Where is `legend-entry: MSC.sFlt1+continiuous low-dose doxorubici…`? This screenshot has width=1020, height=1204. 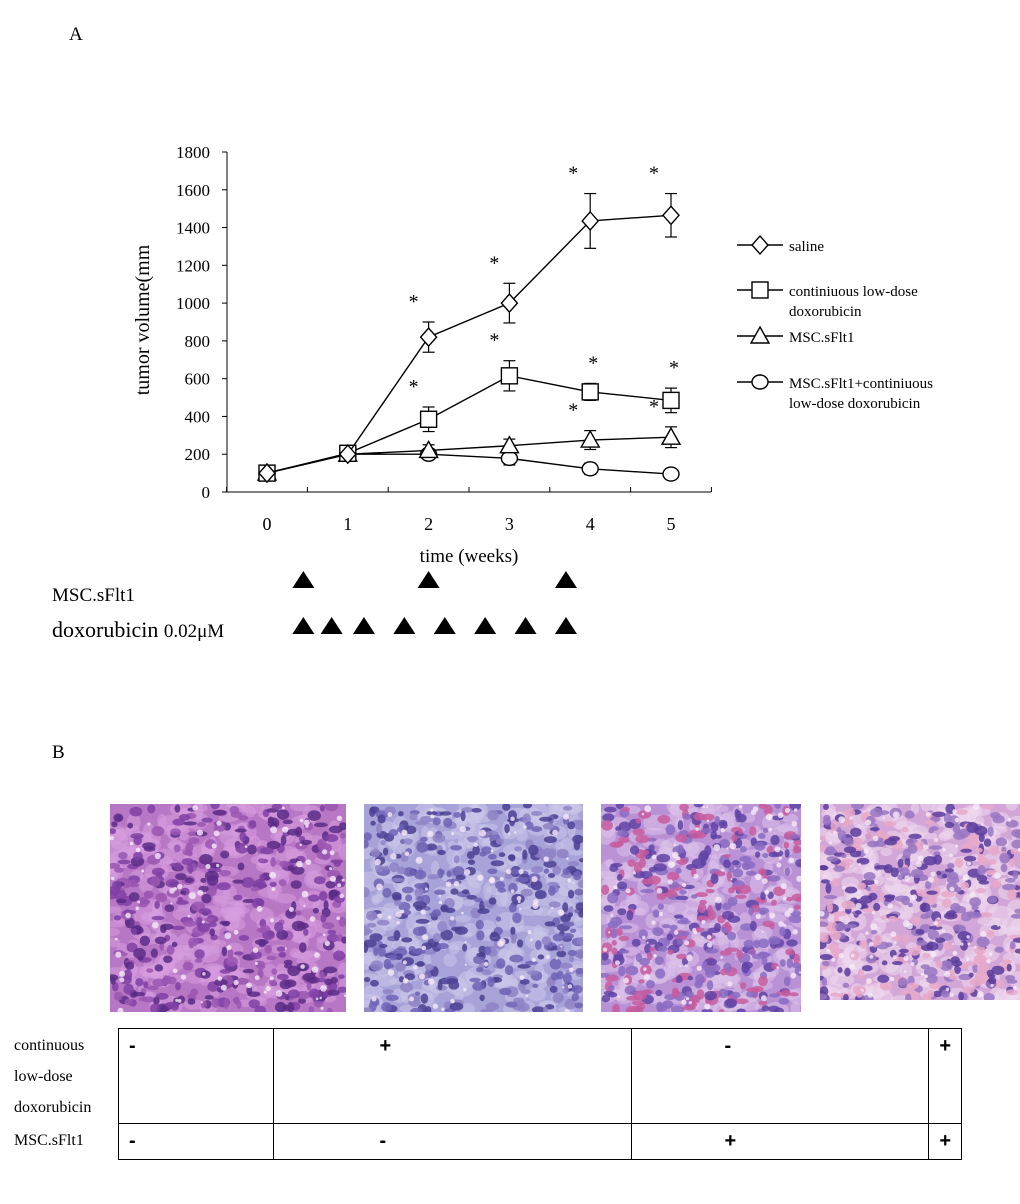 legend-entry: MSC.sFlt1+continiuous low-dose doxorubici… is located at coordinates (835, 393).